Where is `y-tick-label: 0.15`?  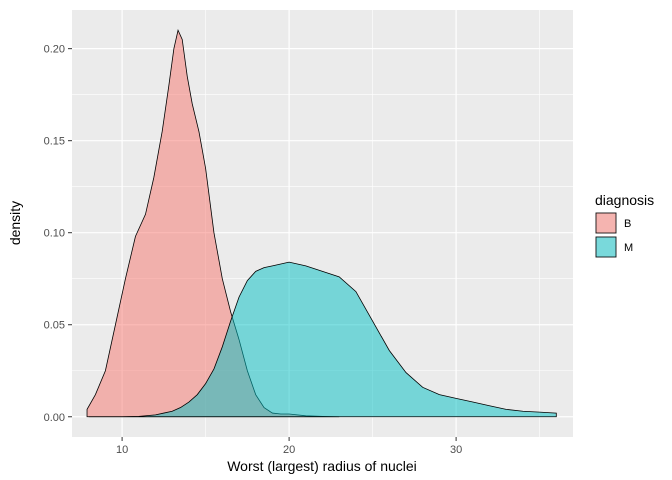 y-tick-label: 0.15 is located at coordinates (54, 142).